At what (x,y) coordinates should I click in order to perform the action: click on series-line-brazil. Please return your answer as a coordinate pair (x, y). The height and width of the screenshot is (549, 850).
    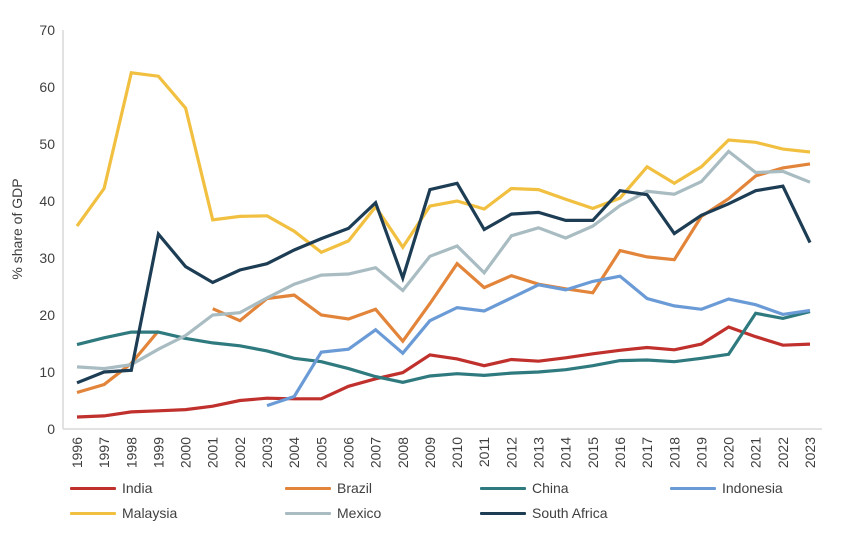
    Looking at the image, I should click on (118, 362).